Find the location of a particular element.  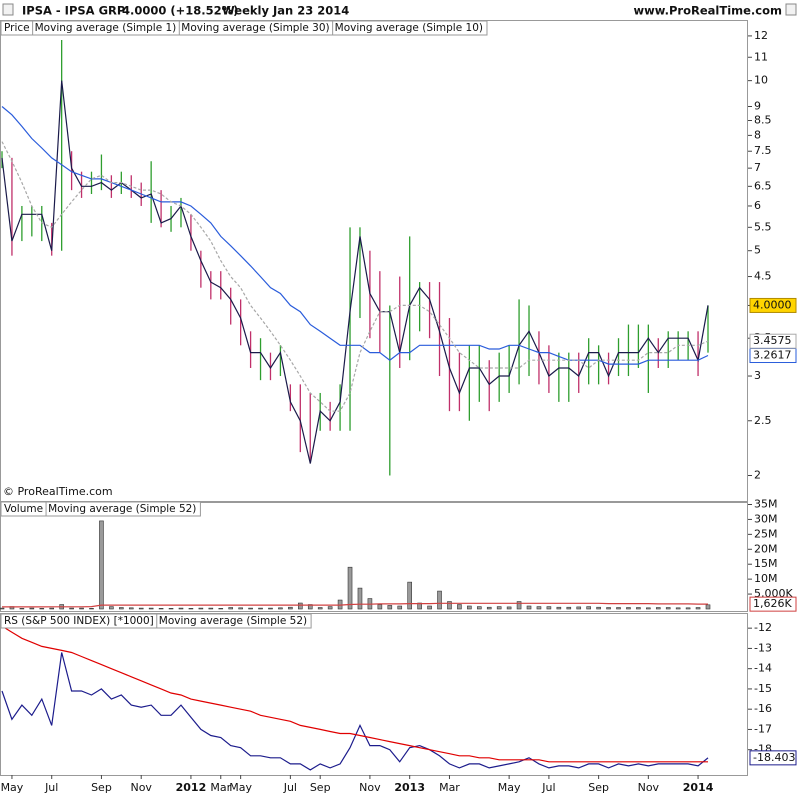

y-tick-label: 20M is located at coordinates (766, 548).